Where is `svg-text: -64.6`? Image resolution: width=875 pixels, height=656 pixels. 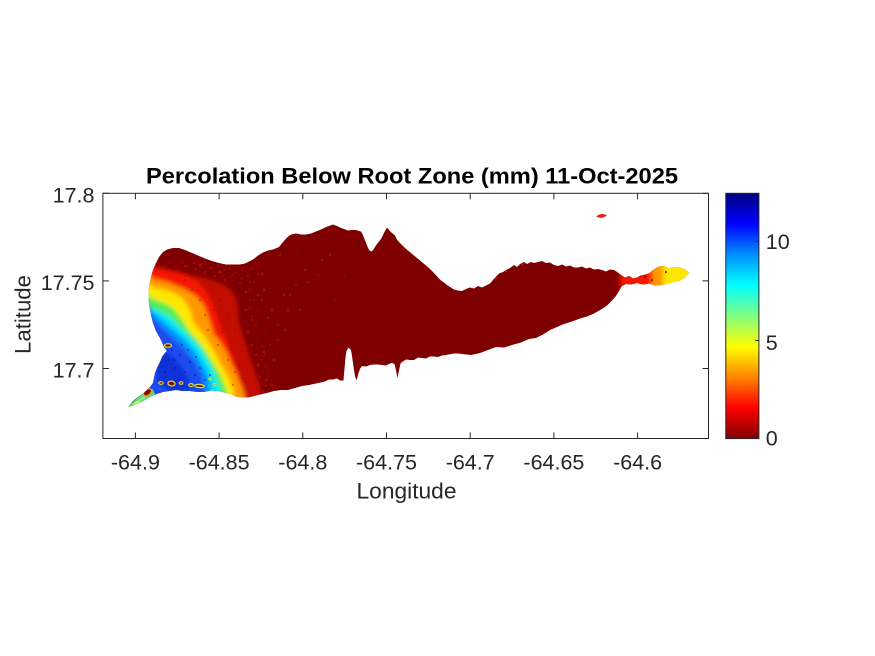 svg-text: -64.6 is located at coordinates (637, 463).